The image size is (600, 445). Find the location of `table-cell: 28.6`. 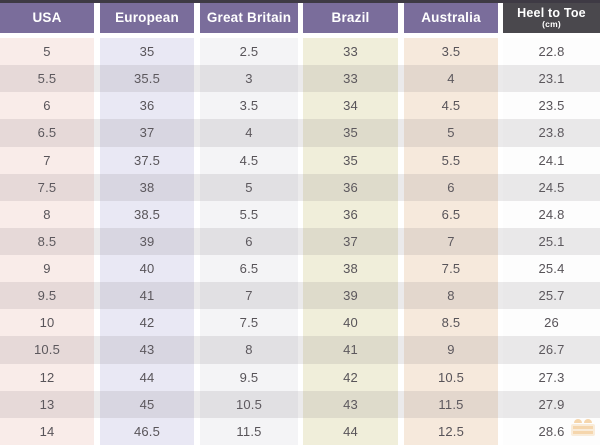

table-cell: 28.6 is located at coordinates (551, 431).